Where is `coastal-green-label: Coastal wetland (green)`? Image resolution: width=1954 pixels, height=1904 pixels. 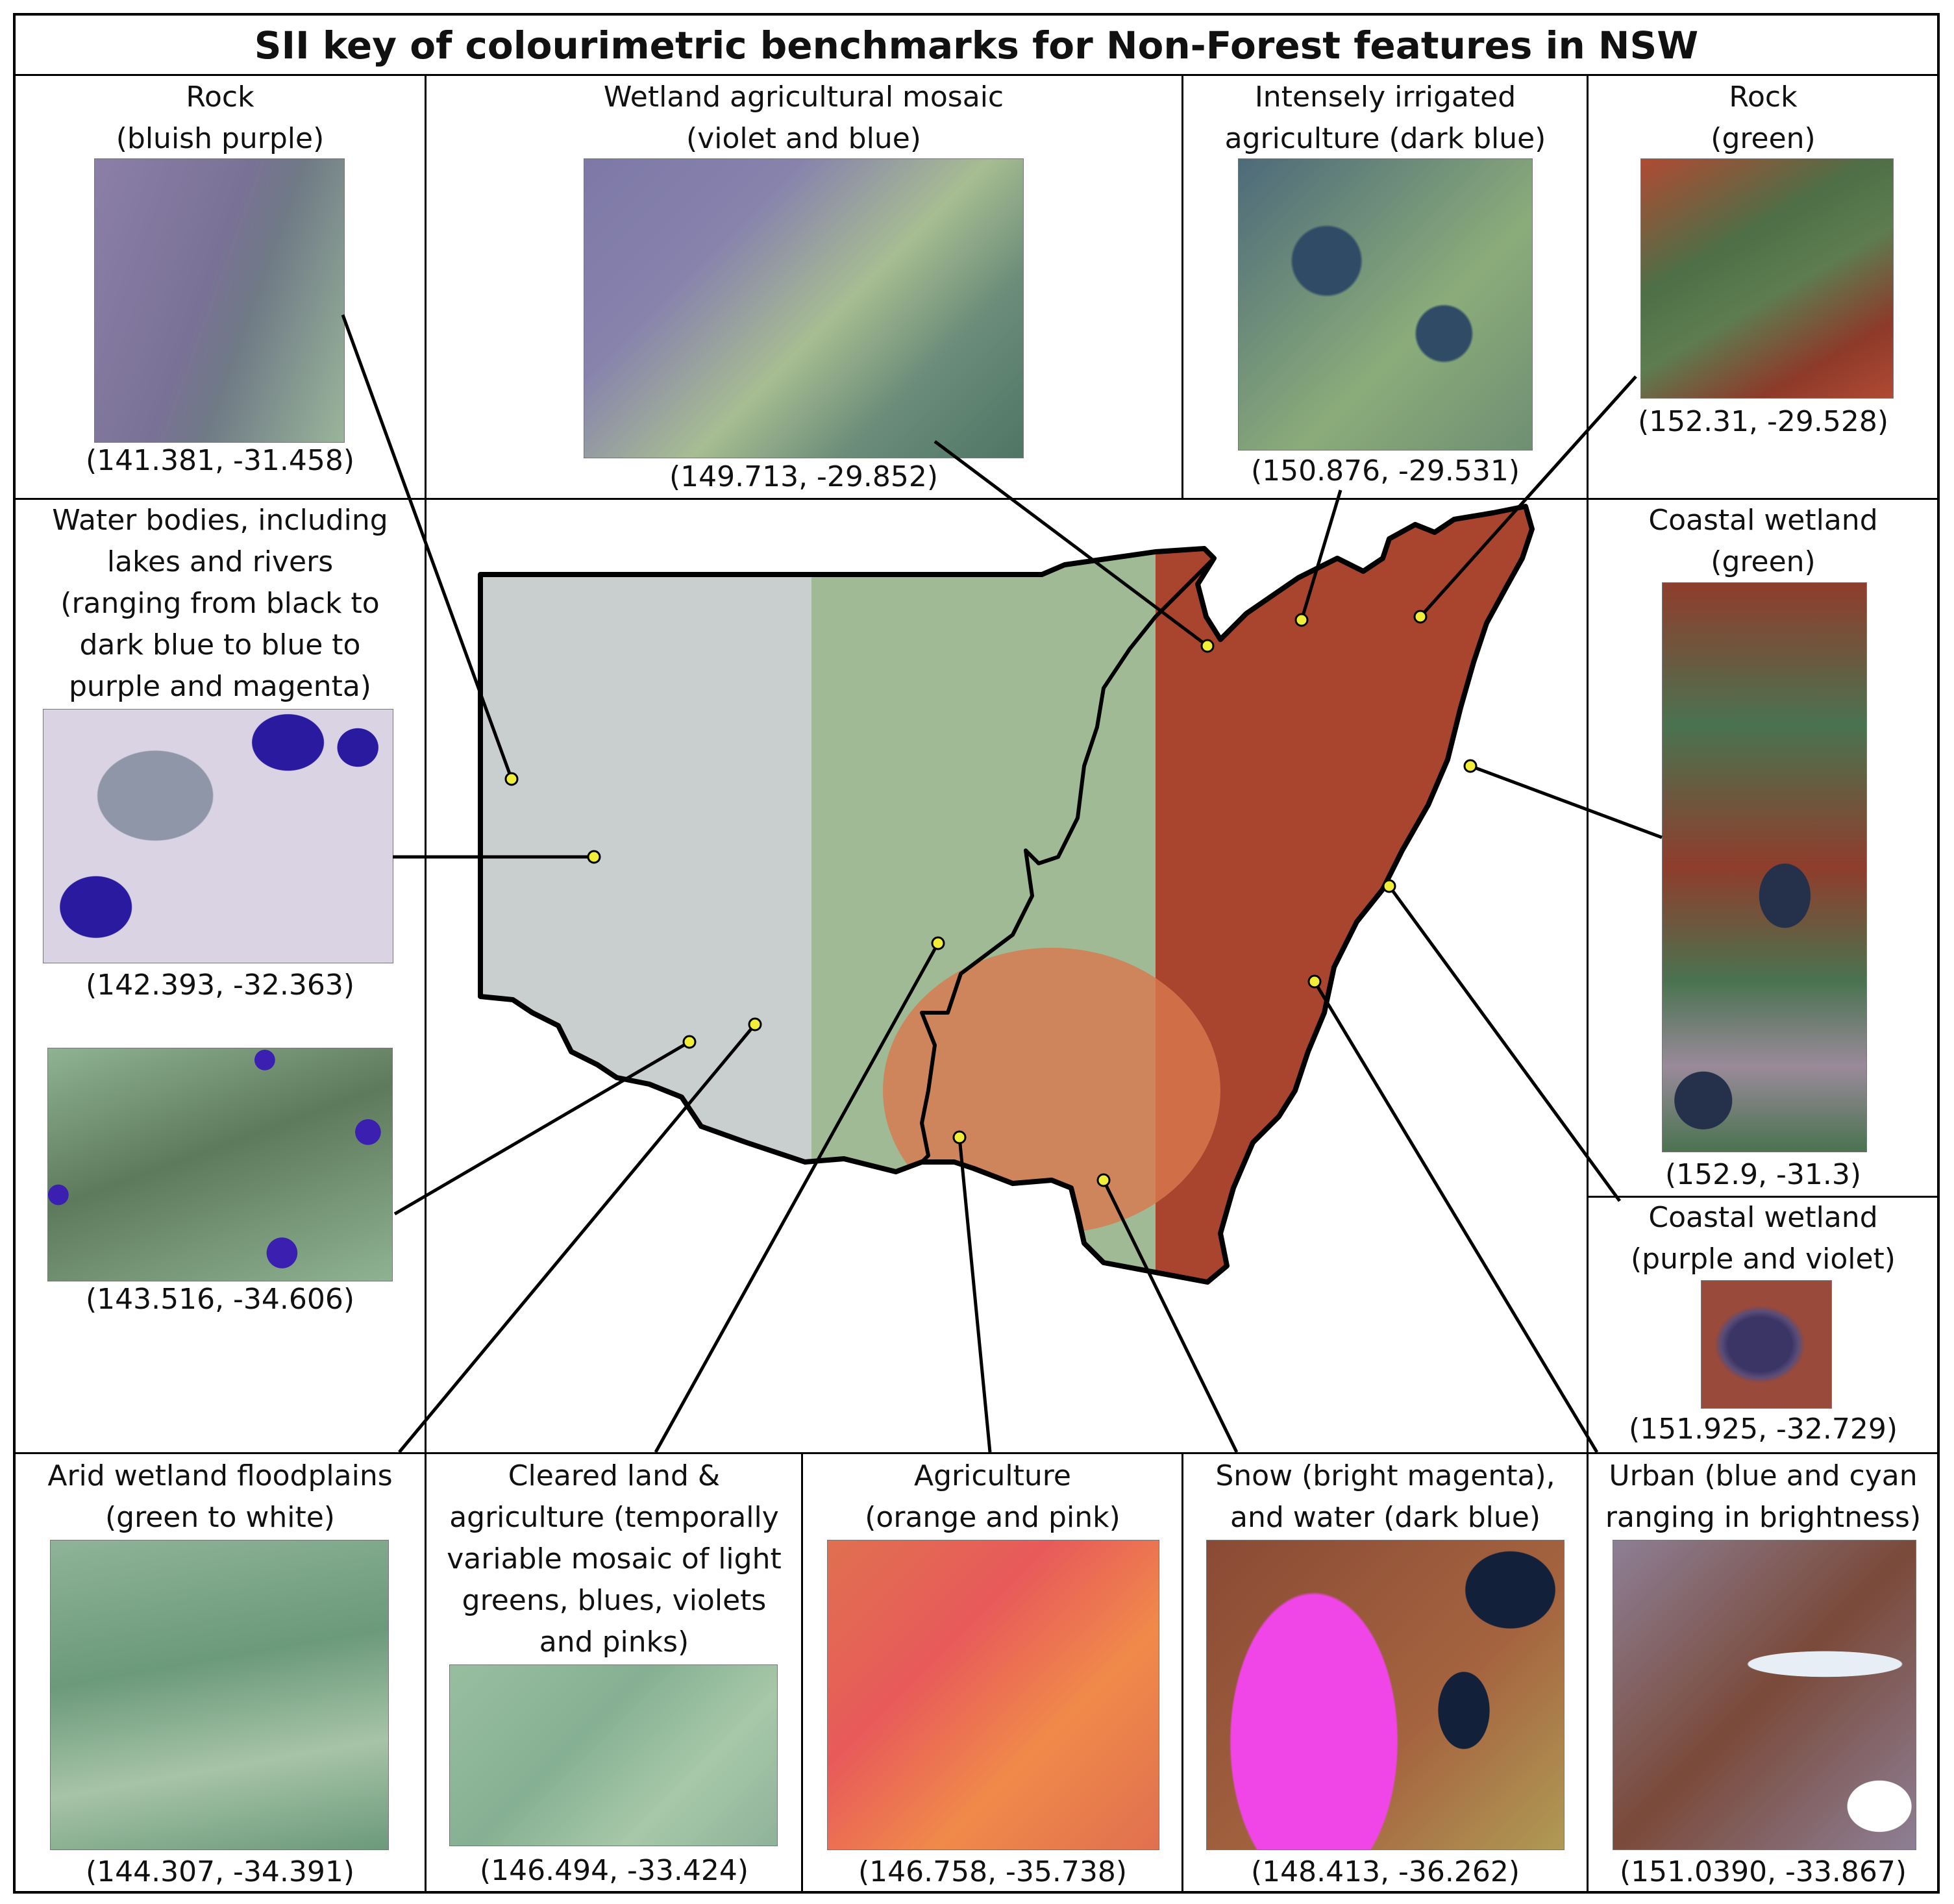
coastal-green-label: Coastal wetland (green) is located at coordinates (1763, 541).